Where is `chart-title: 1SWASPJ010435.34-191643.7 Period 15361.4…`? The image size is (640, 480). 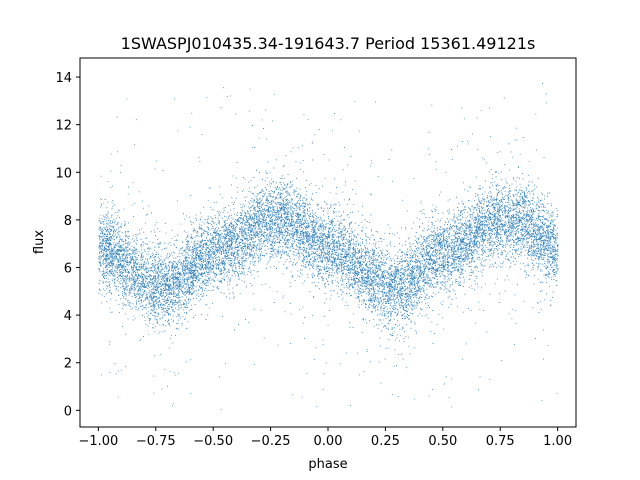
chart-title: 1SWASPJ010435.34-191643.7 Period 15361.4… is located at coordinates (328, 43).